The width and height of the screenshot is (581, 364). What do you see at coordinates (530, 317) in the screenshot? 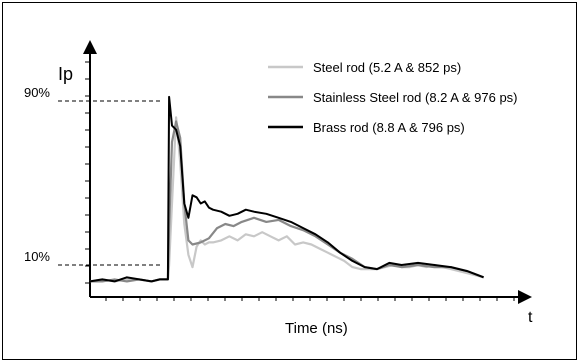
I see `x-axis-end-label: t` at bounding box center [530, 317].